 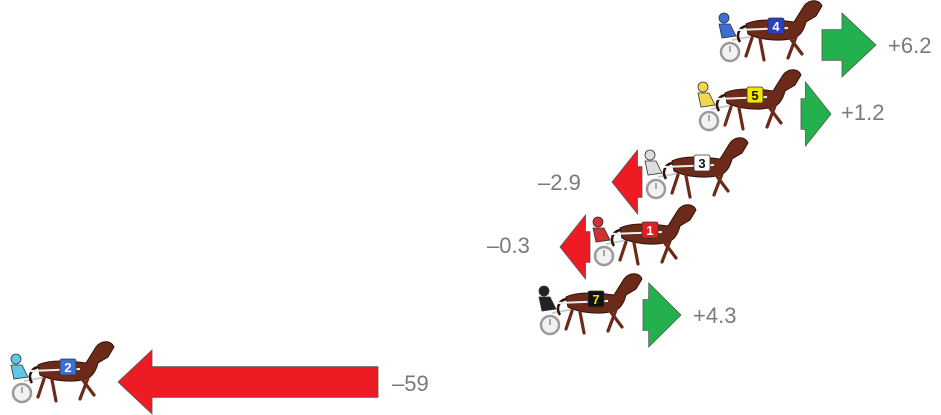 What do you see at coordinates (715, 315) in the screenshot?
I see `change-label-horse-7: +4.3` at bounding box center [715, 315].